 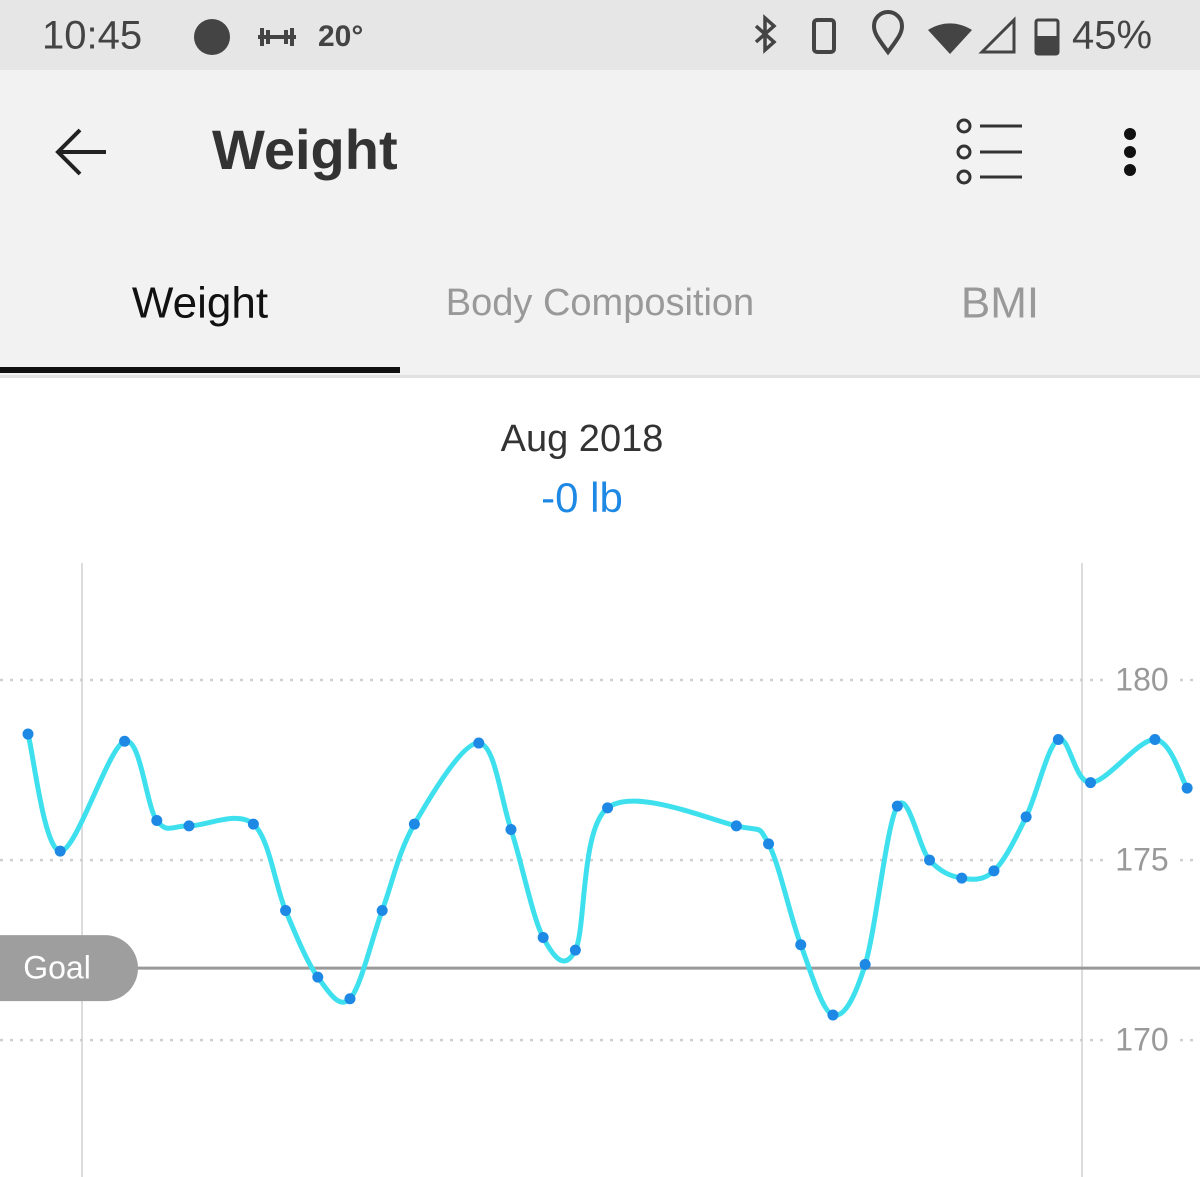 I want to click on music-icon, so click(x=212, y=37).